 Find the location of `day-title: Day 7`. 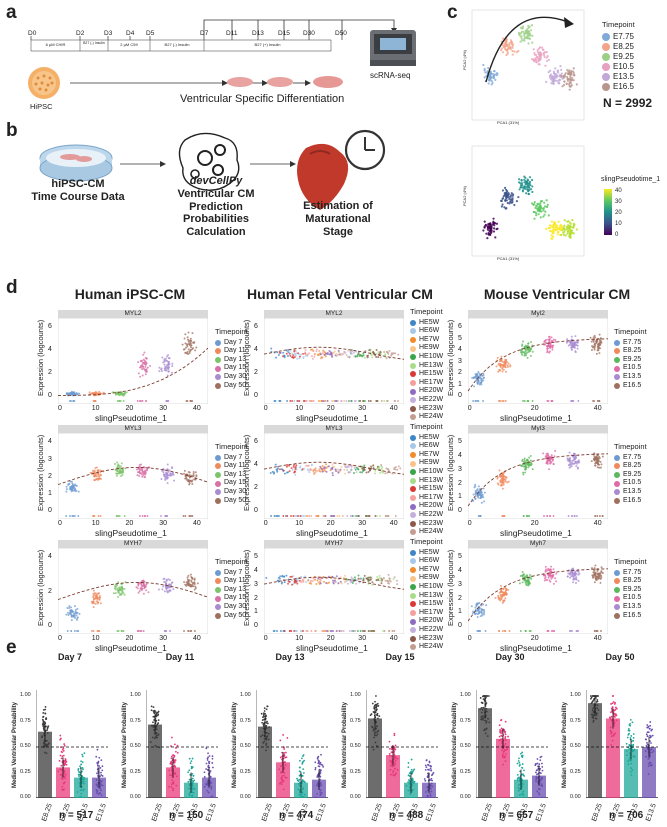

day-title: Day 7 is located at coordinates (70, 657).